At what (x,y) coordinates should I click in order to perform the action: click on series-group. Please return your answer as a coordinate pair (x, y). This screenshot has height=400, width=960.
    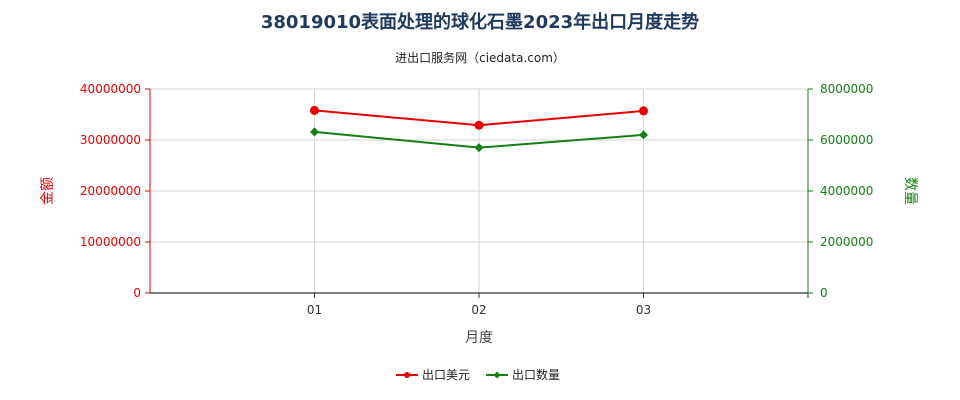
    Looking at the image, I should click on (479, 129).